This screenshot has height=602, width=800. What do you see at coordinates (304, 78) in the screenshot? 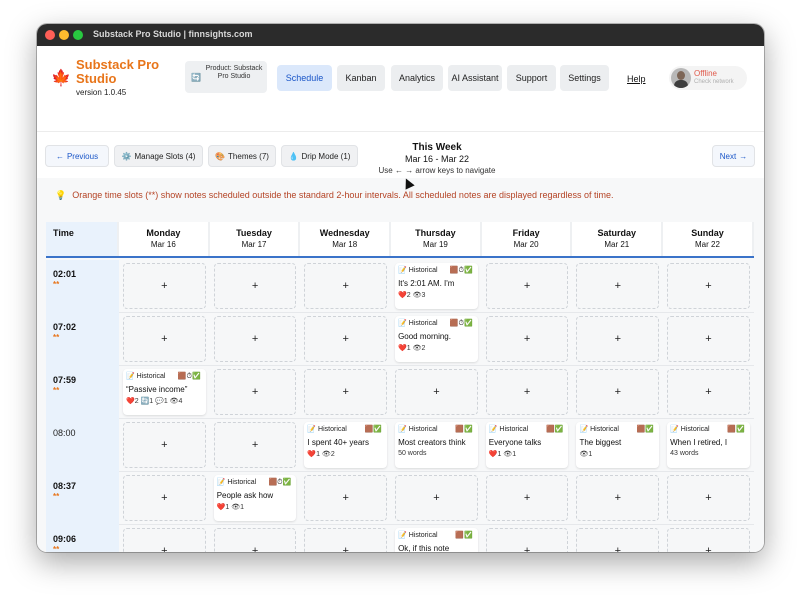
I see `nav-schedule: Schedule` at bounding box center [304, 78].